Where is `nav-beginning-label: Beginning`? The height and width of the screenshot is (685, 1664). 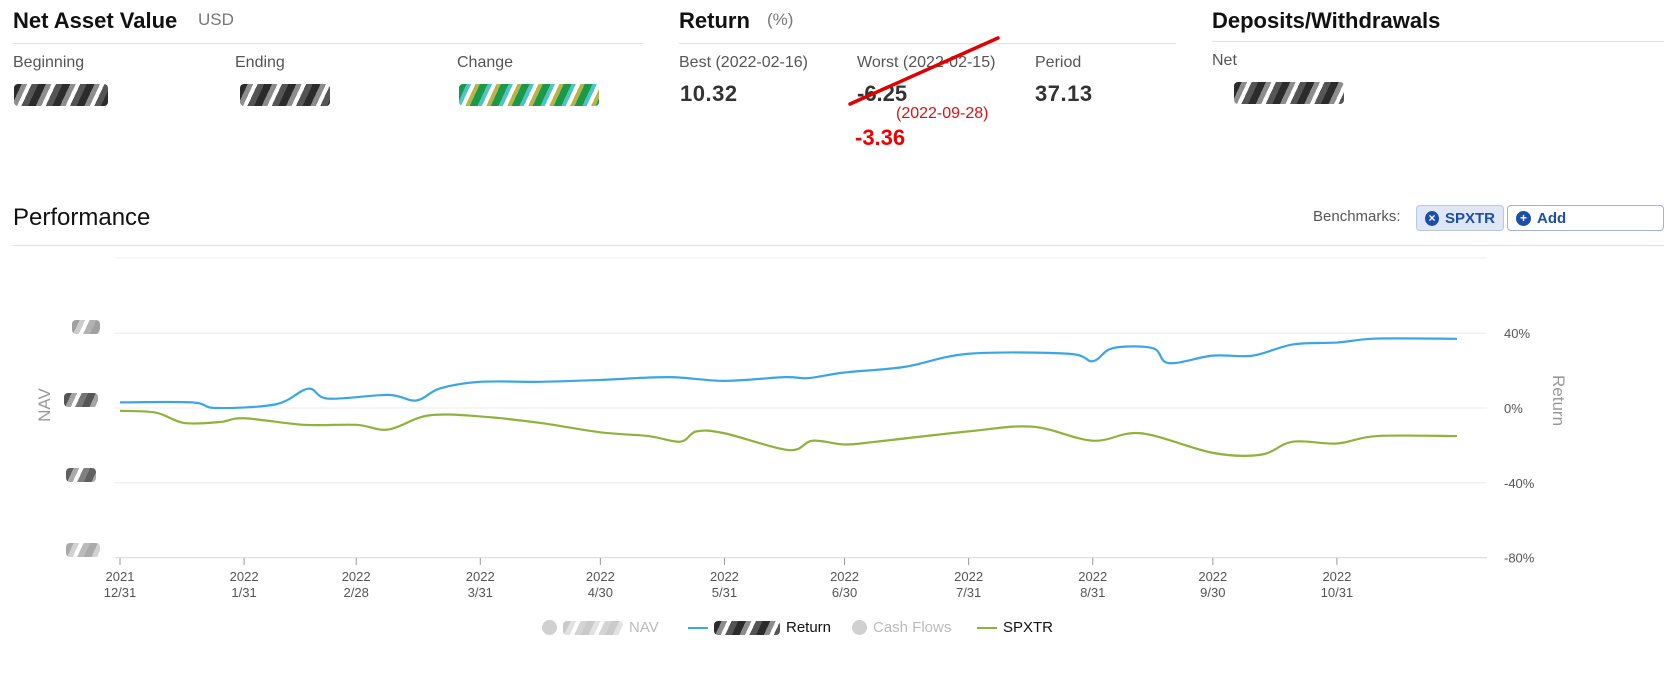 nav-beginning-label: Beginning is located at coordinates (49, 62).